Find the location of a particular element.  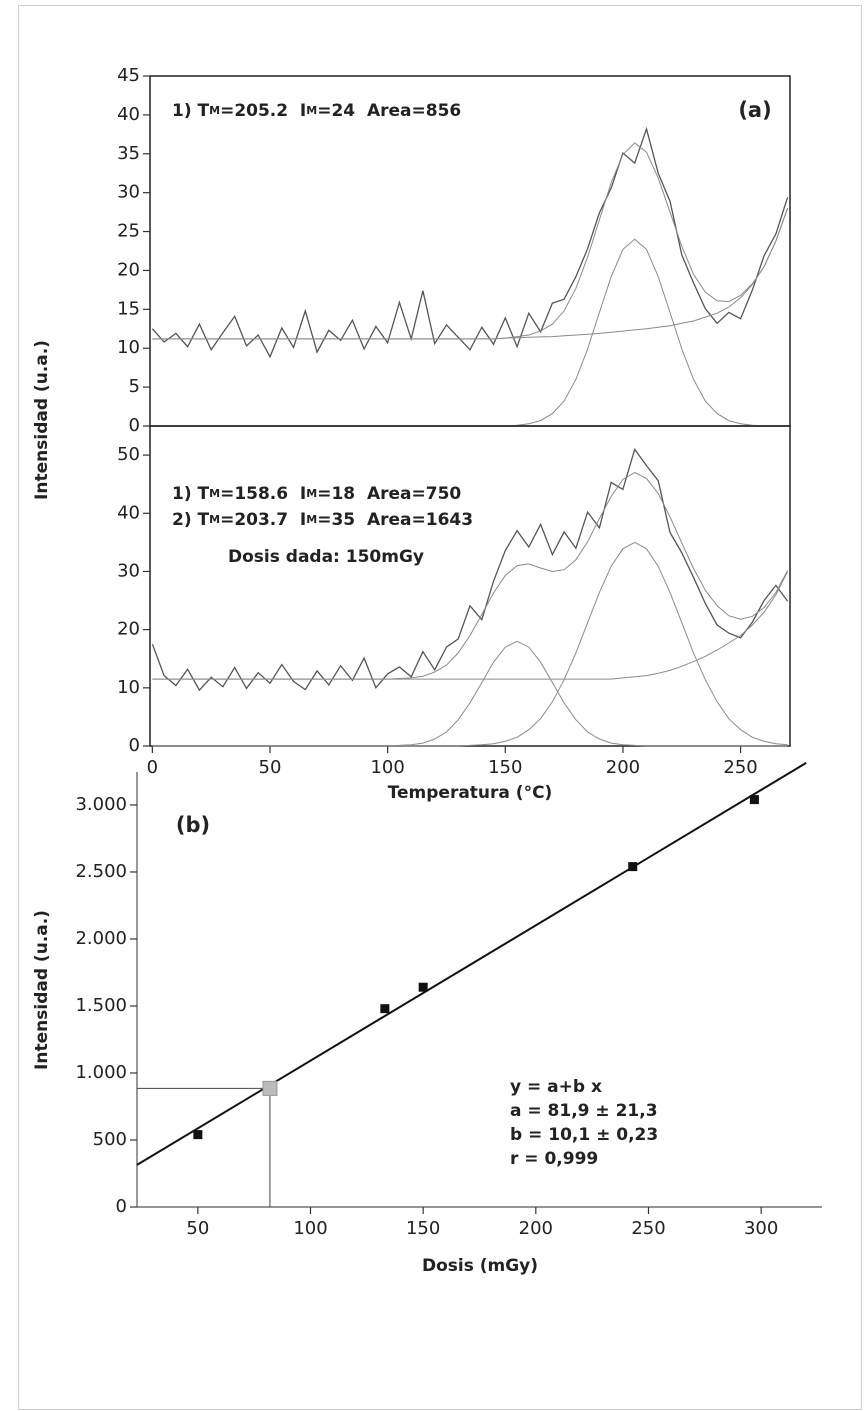

annotation-part: =24 Area=856 is located at coordinates (389, 111).